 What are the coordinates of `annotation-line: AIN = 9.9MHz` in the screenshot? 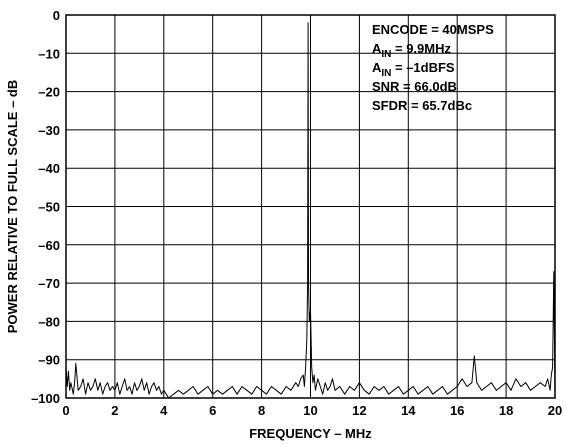 It's located at (411, 50).